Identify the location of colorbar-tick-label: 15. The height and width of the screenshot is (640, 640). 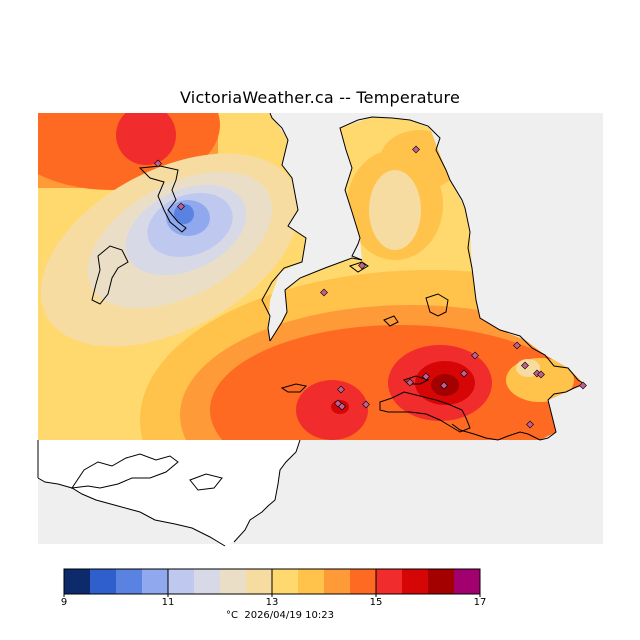
(376, 602).